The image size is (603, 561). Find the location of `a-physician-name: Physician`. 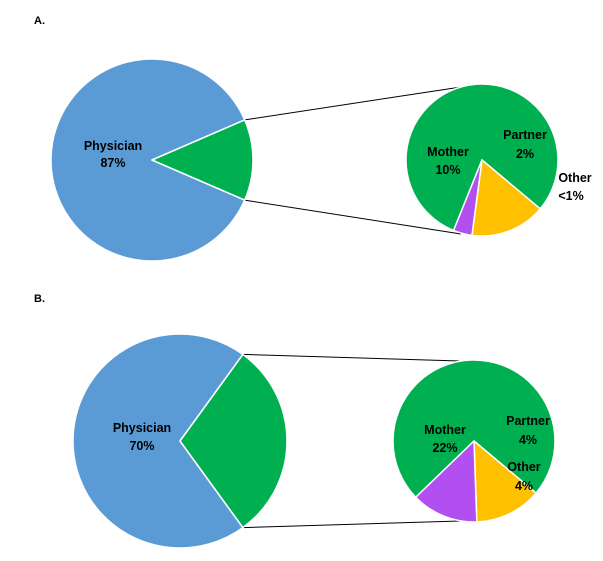

a-physician-name: Physician is located at coordinates (113, 146).